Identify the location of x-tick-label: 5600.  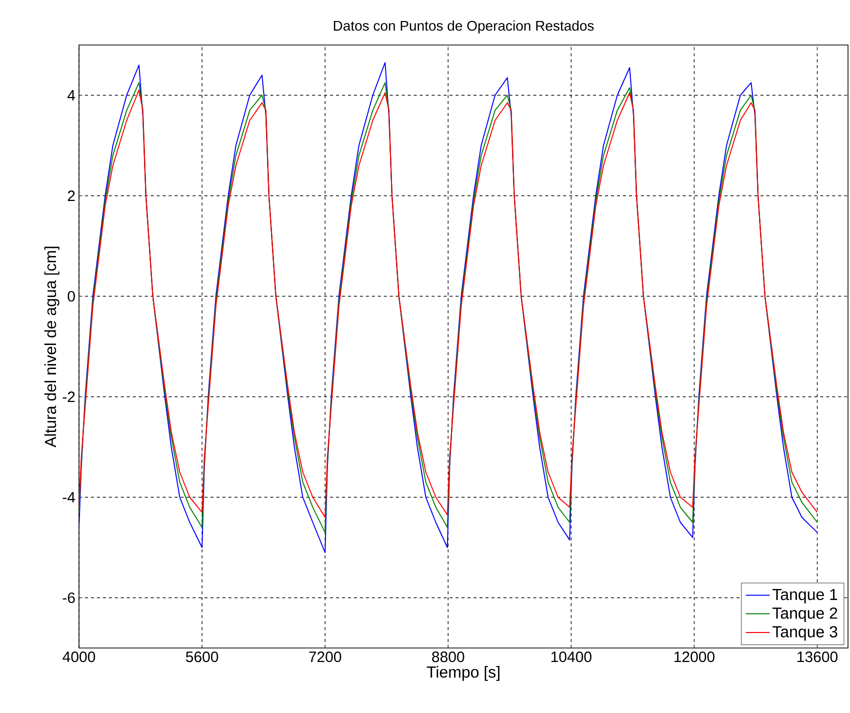
(202, 657).